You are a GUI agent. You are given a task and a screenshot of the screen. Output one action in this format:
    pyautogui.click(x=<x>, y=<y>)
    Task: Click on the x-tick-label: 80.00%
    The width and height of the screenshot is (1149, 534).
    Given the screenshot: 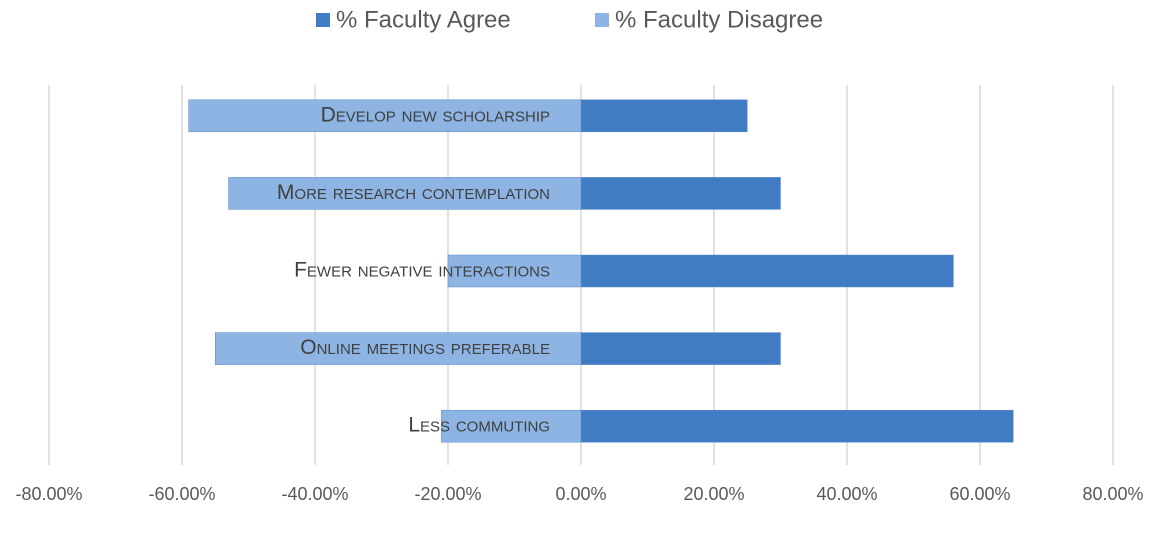 What is the action you would take?
    pyautogui.click(x=1112, y=494)
    